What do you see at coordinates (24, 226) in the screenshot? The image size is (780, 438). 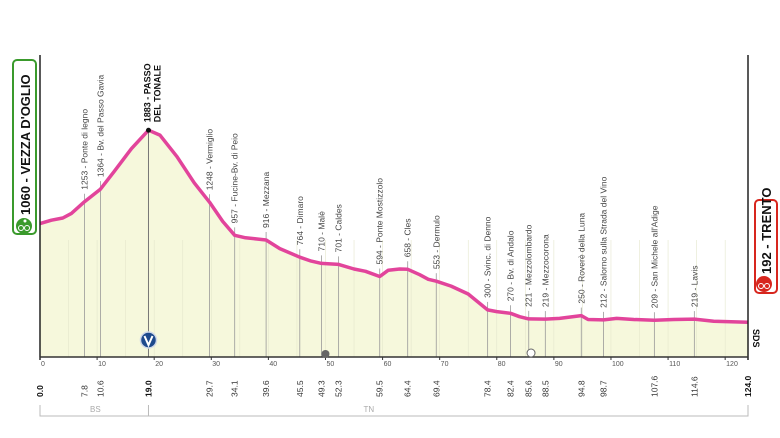 I see `start-cyclist-icon` at bounding box center [24, 226].